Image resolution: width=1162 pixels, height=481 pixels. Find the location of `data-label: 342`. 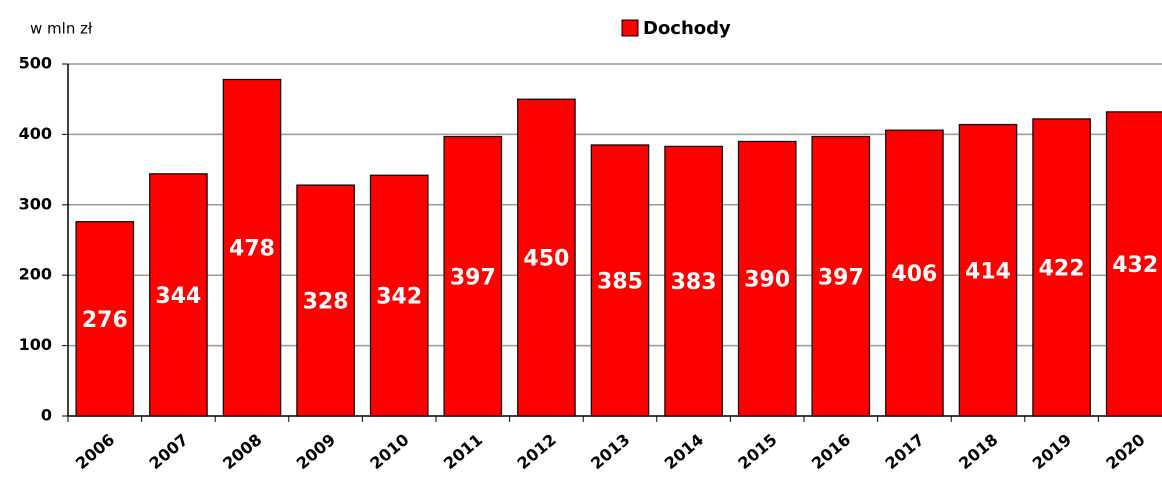

data-label: 342 is located at coordinates (399, 297).